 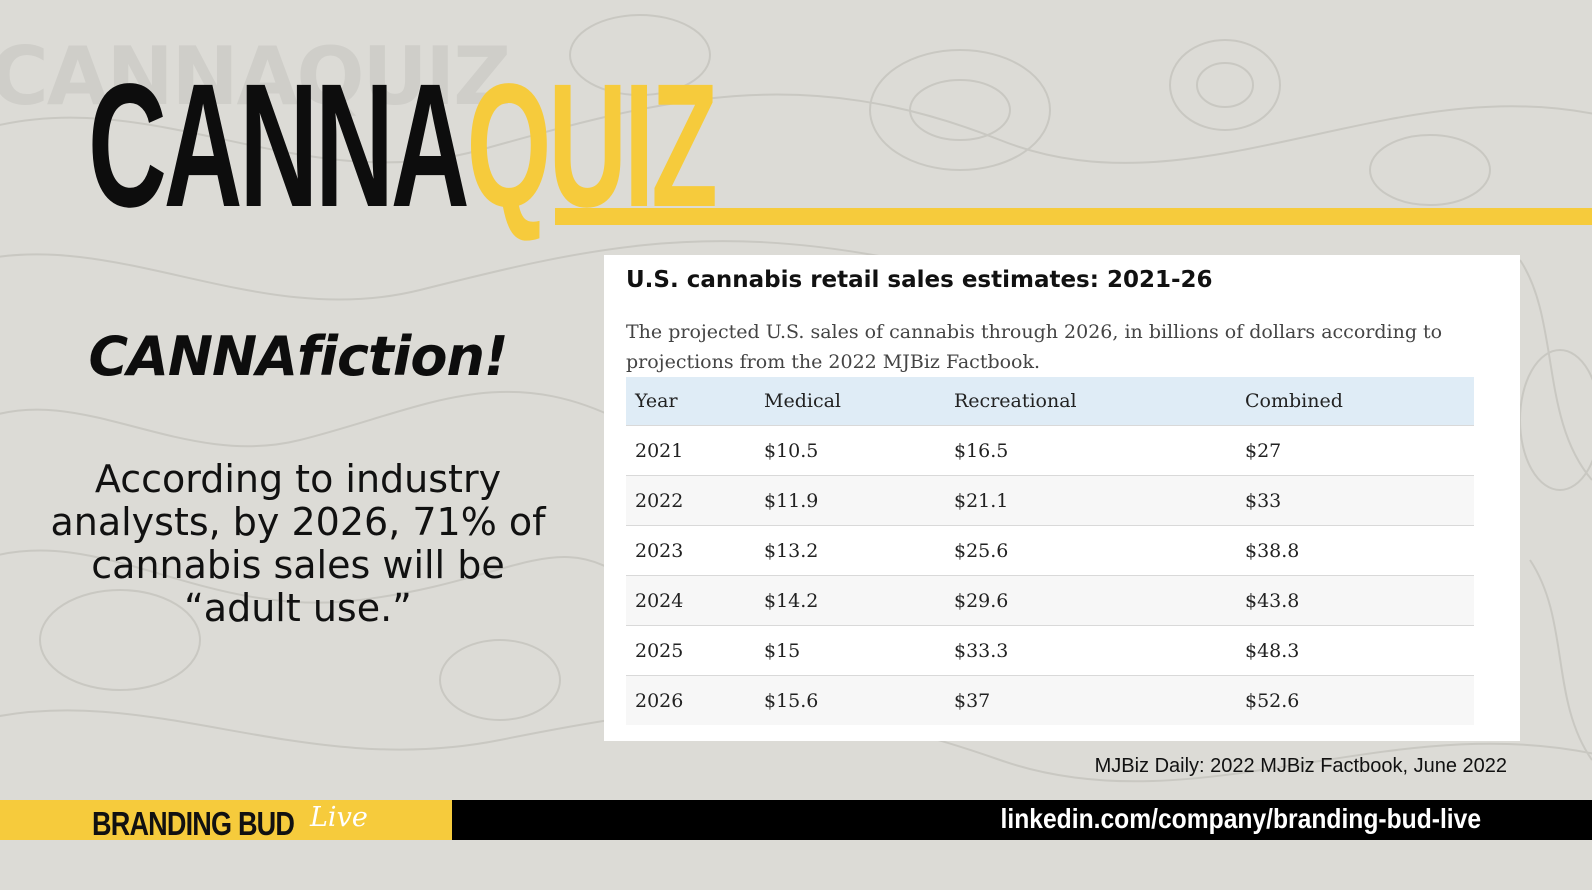 I want to click on brand-script-live: Live, so click(x=339, y=817).